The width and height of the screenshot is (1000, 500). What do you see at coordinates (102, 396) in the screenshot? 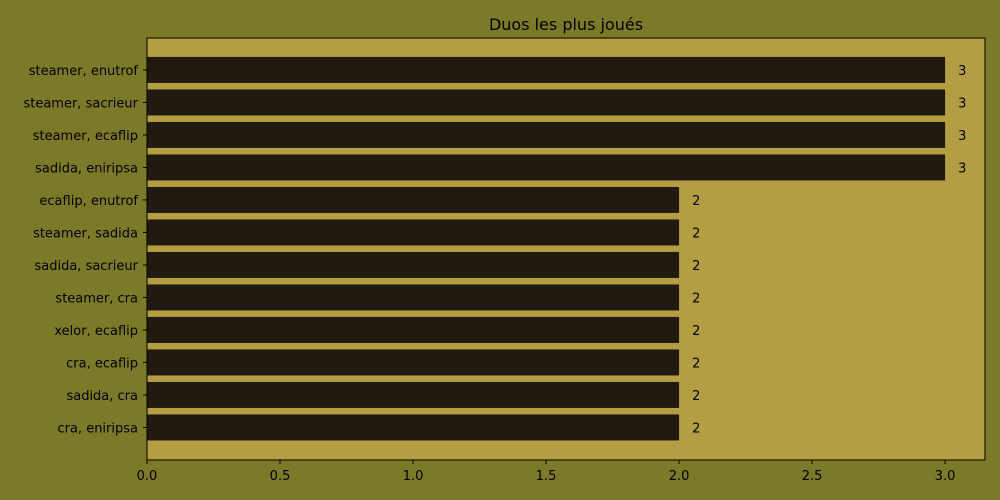
I see `y-tick-label: sadida, cra` at bounding box center [102, 396].